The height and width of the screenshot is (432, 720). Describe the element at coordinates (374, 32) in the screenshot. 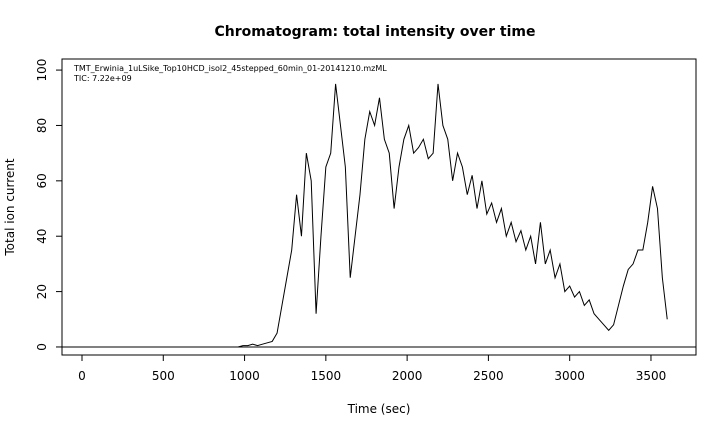

I see `chart-title: Chromatogram: total intensity over time` at that location.